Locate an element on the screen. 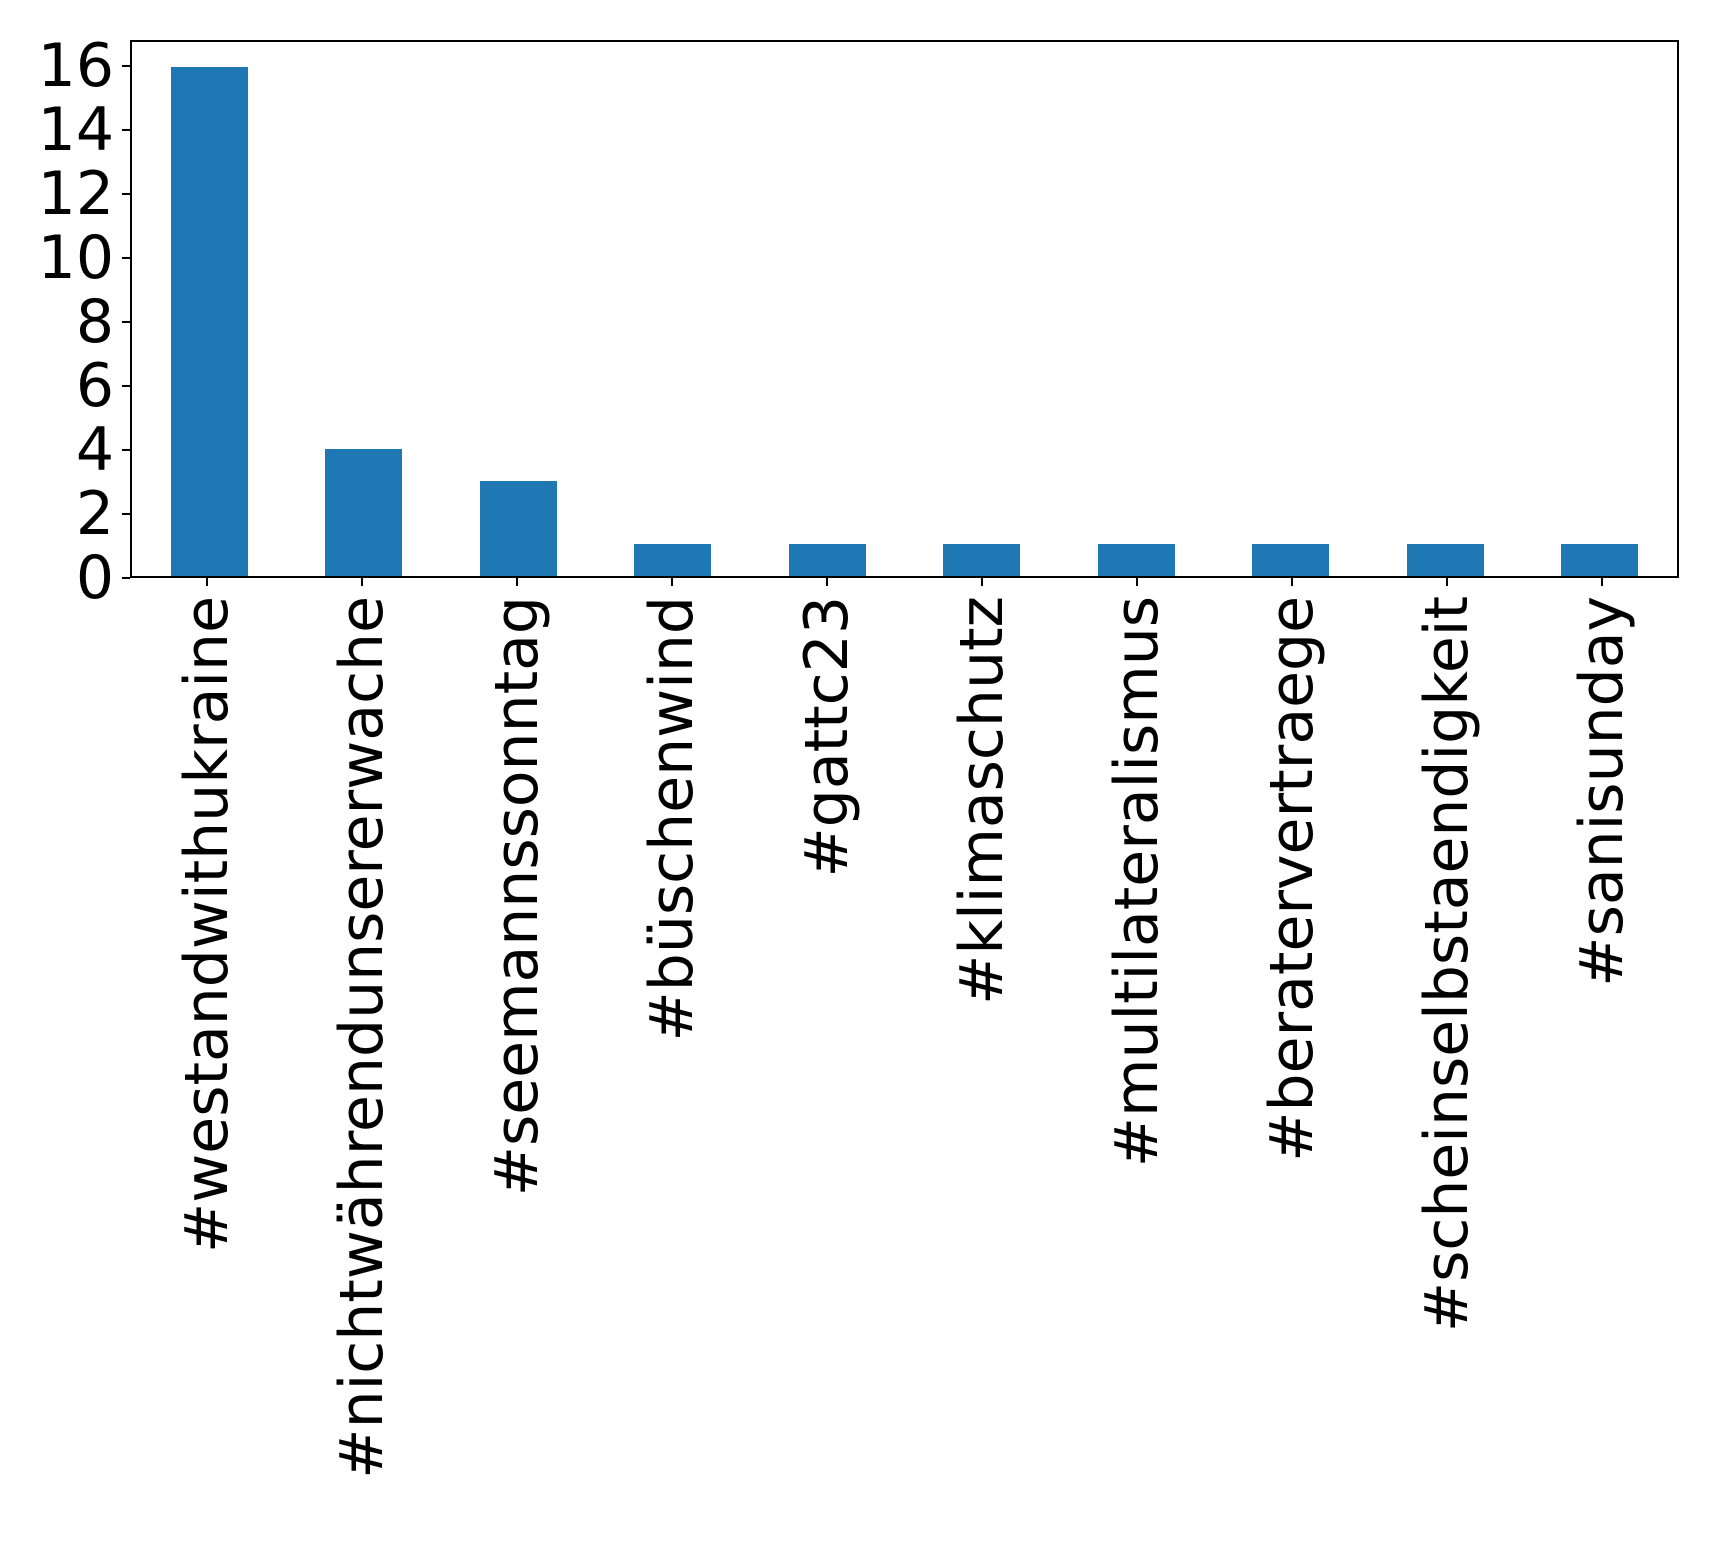 The height and width of the screenshot is (1547, 1719). x-tick-label: #büschenwind is located at coordinates (672, 819).